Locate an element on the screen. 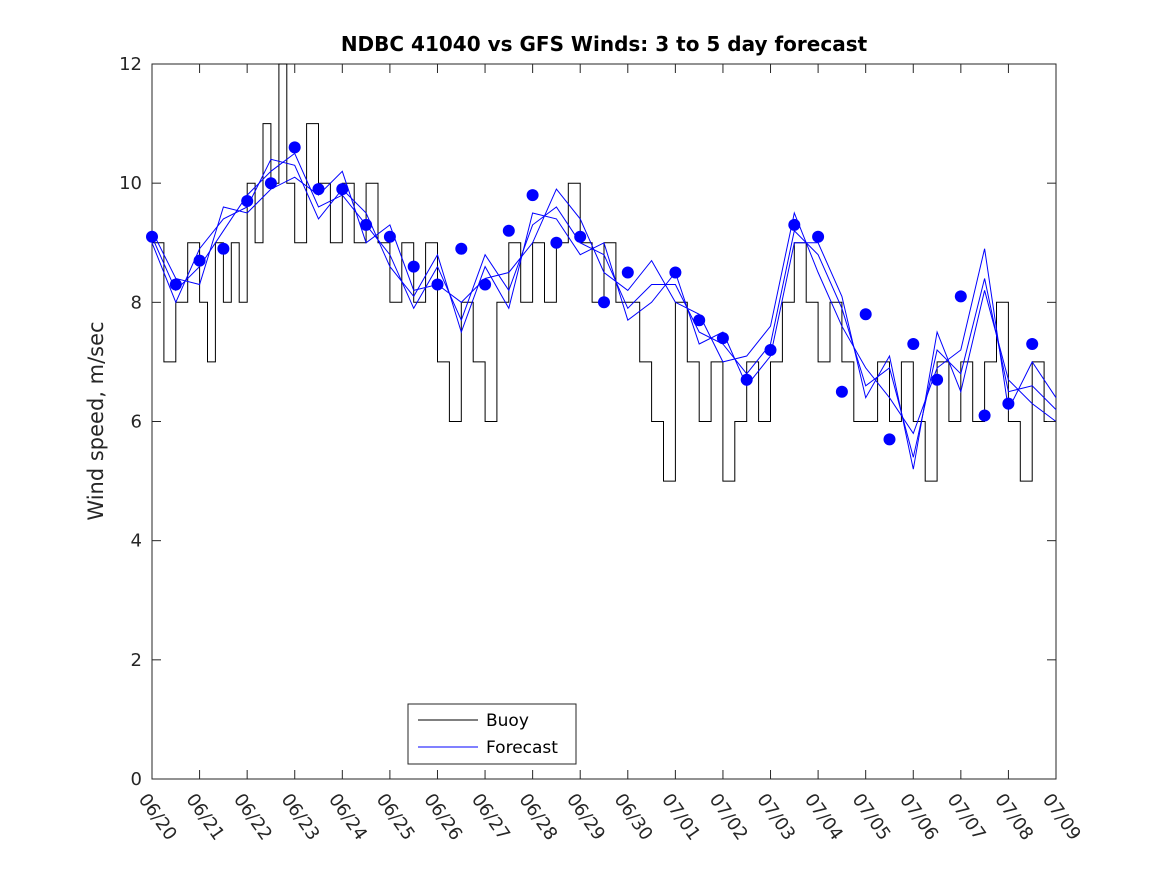 This screenshot has width=1167, height=875. legend: Buoy Forecast is located at coordinates (492, 734).